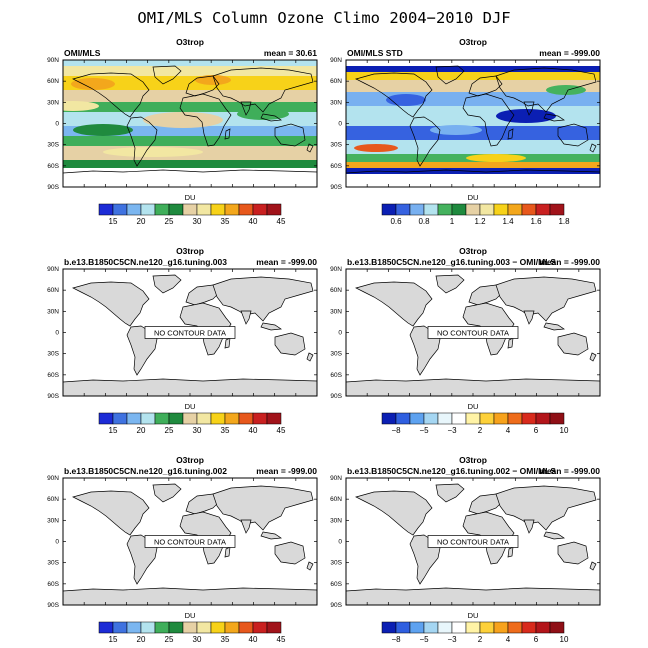  I want to click on colorbar-tick-label: −5, so click(424, 639).